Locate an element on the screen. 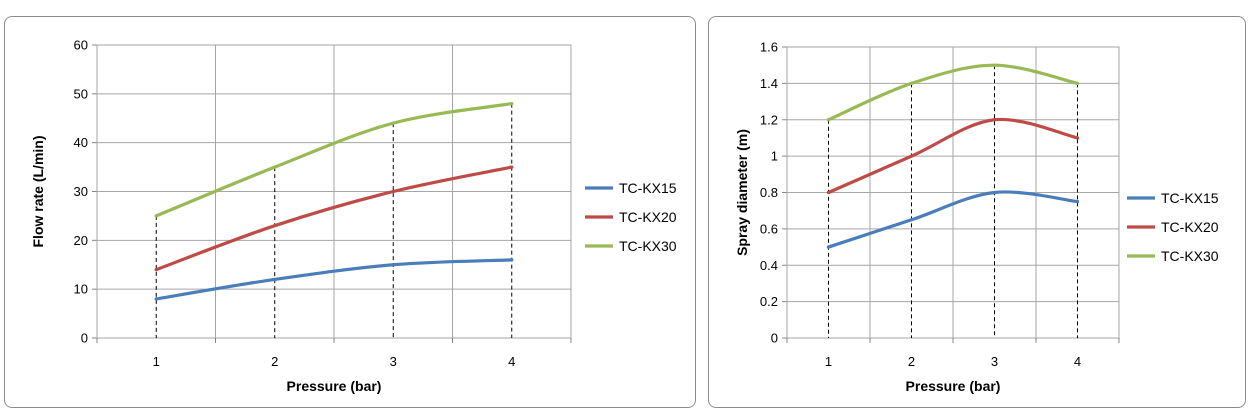  y-tick-label: 0.6 is located at coordinates (769, 228).